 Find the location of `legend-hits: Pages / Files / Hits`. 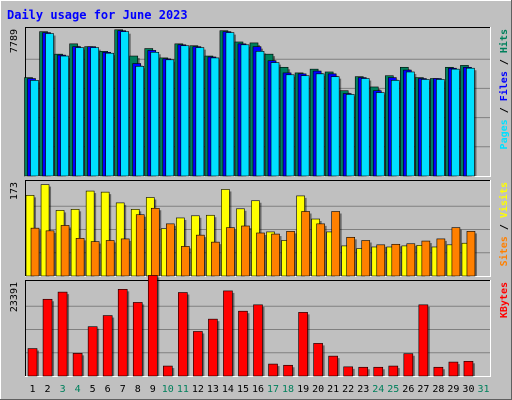

legend-hits: Pages / Files / Hits is located at coordinates (504, 89).